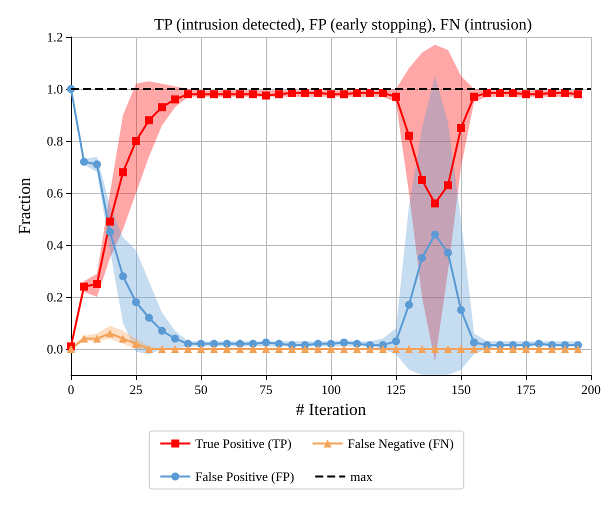 This screenshot has height=505, width=613. Describe the element at coordinates (54, 37) in the screenshot. I see `y-tick-label: 1.2` at that location.